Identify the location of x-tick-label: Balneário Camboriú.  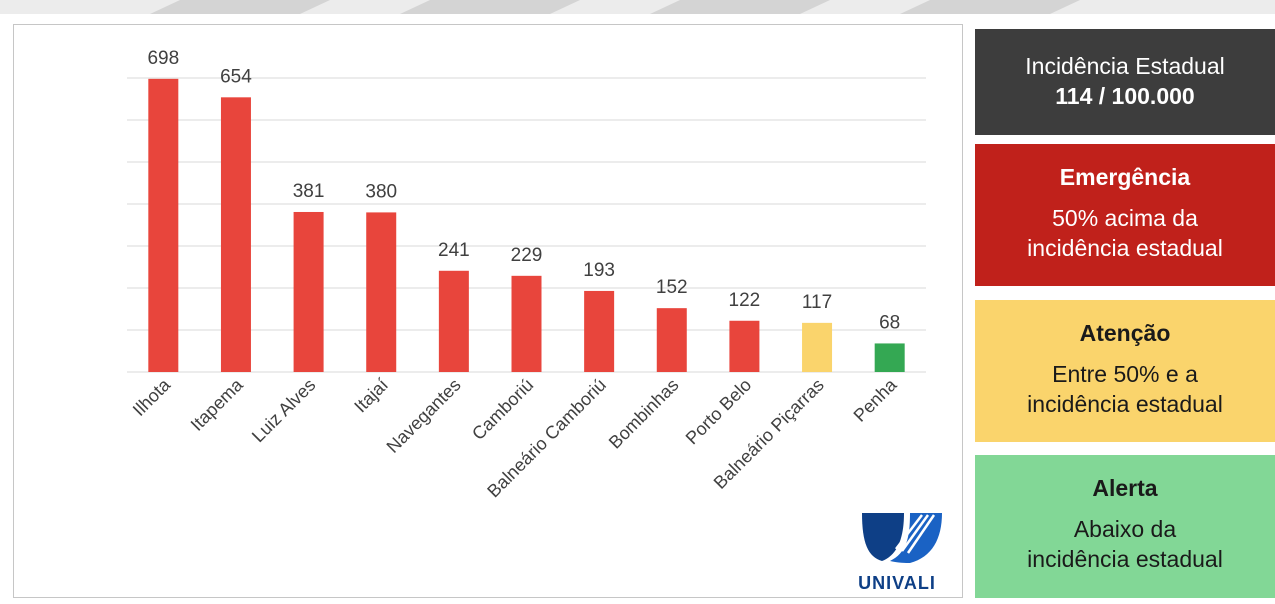
(546, 438).